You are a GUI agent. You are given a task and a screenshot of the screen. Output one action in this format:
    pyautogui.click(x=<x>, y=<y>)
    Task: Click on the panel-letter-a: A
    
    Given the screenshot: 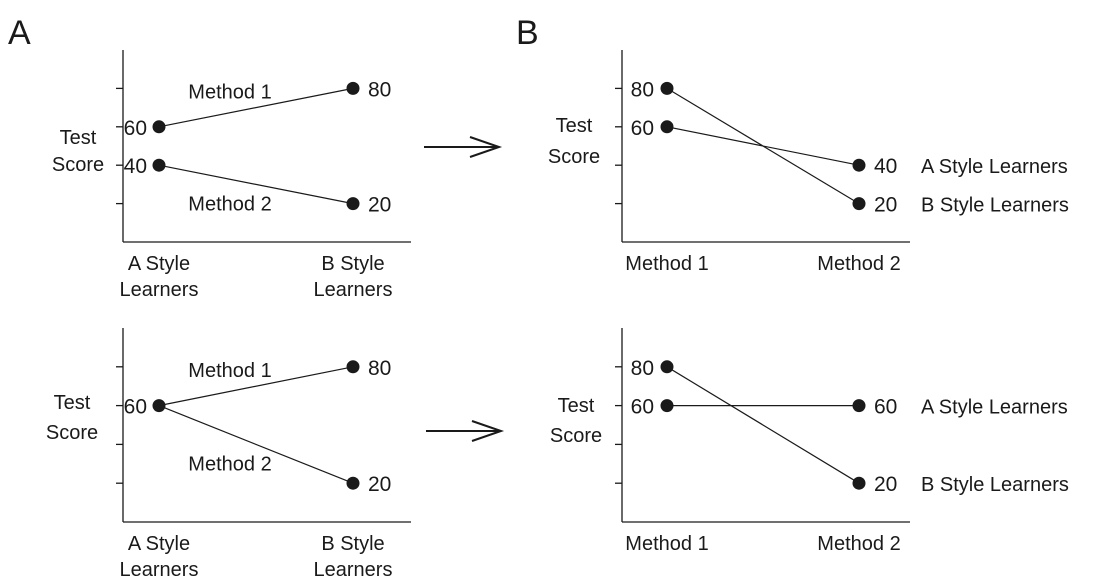 What is the action you would take?
    pyautogui.click(x=19, y=33)
    